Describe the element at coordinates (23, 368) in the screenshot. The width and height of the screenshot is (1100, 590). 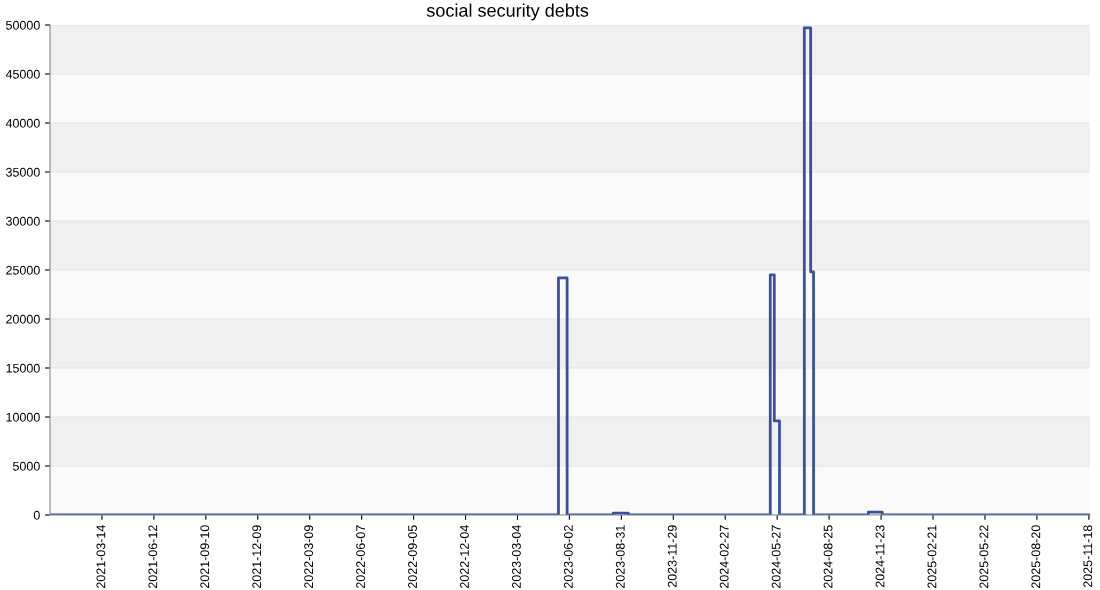
I see `y-tick-label: 15000` at that location.